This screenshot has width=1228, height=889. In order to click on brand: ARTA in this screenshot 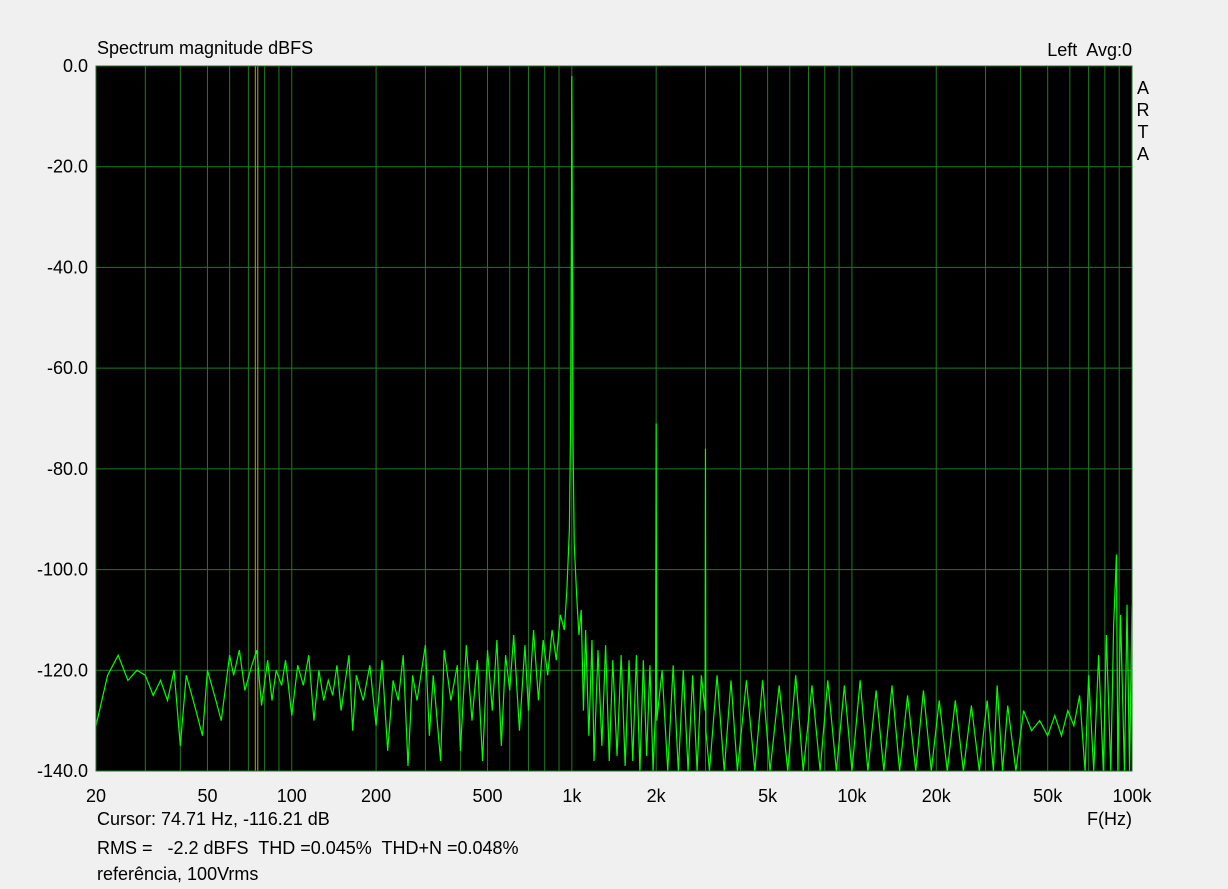, I will do `click(1143, 122)`.